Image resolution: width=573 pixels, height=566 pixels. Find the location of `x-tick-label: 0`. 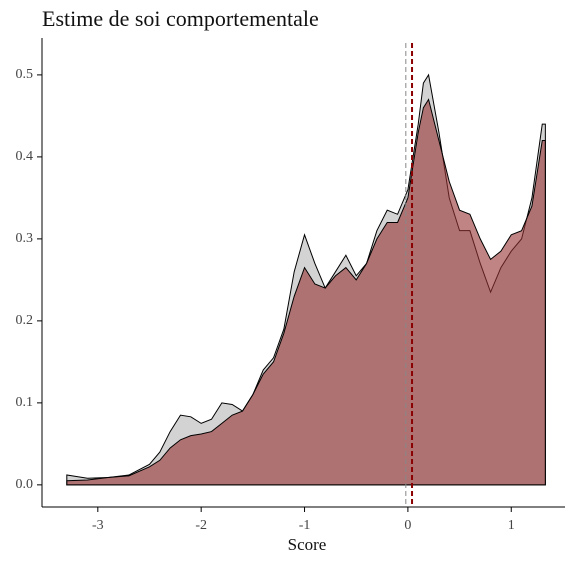

x-tick-label: 0 is located at coordinates (407, 525).